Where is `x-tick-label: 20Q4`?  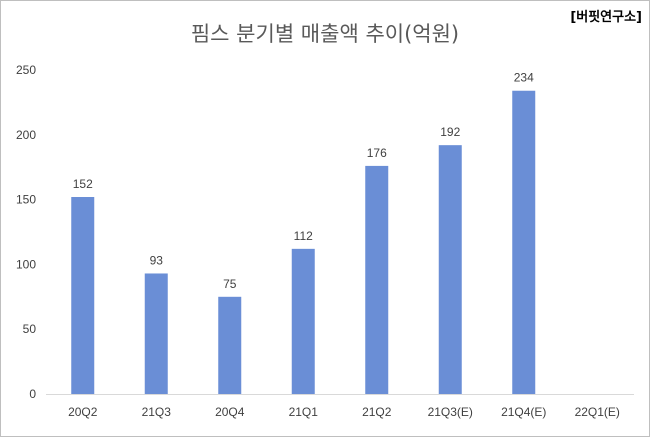 x-tick-label: 20Q4 is located at coordinates (230, 412).